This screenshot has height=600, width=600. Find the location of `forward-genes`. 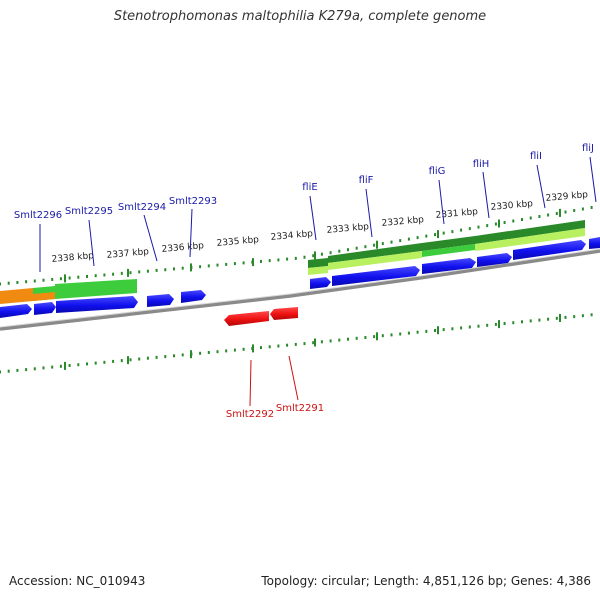

forward-genes is located at coordinates (300, 277).